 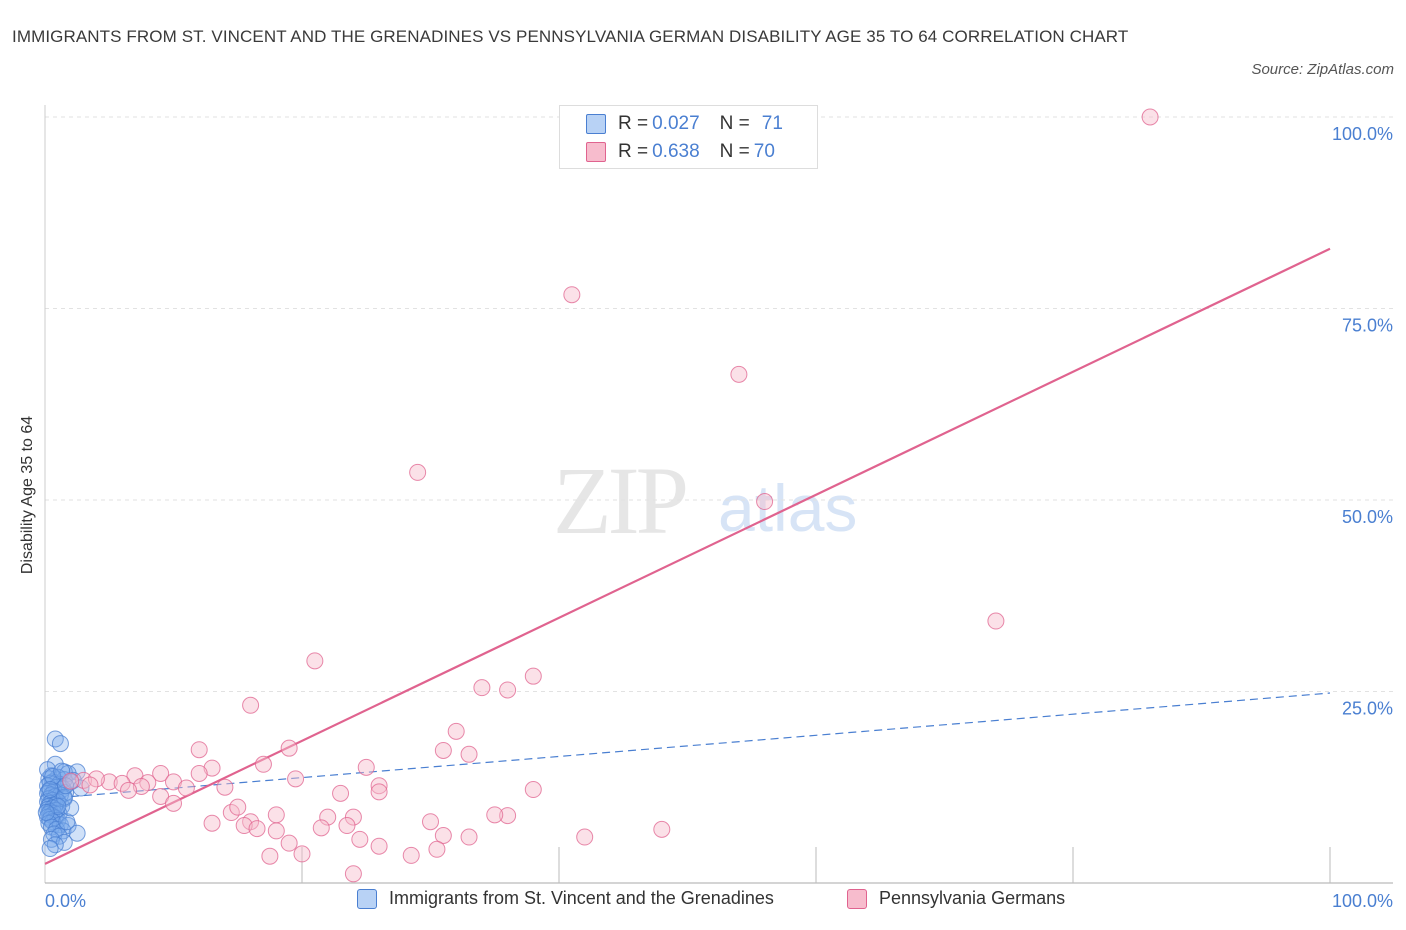 I want to click on trendline-blue, so click(x=687, y=746).